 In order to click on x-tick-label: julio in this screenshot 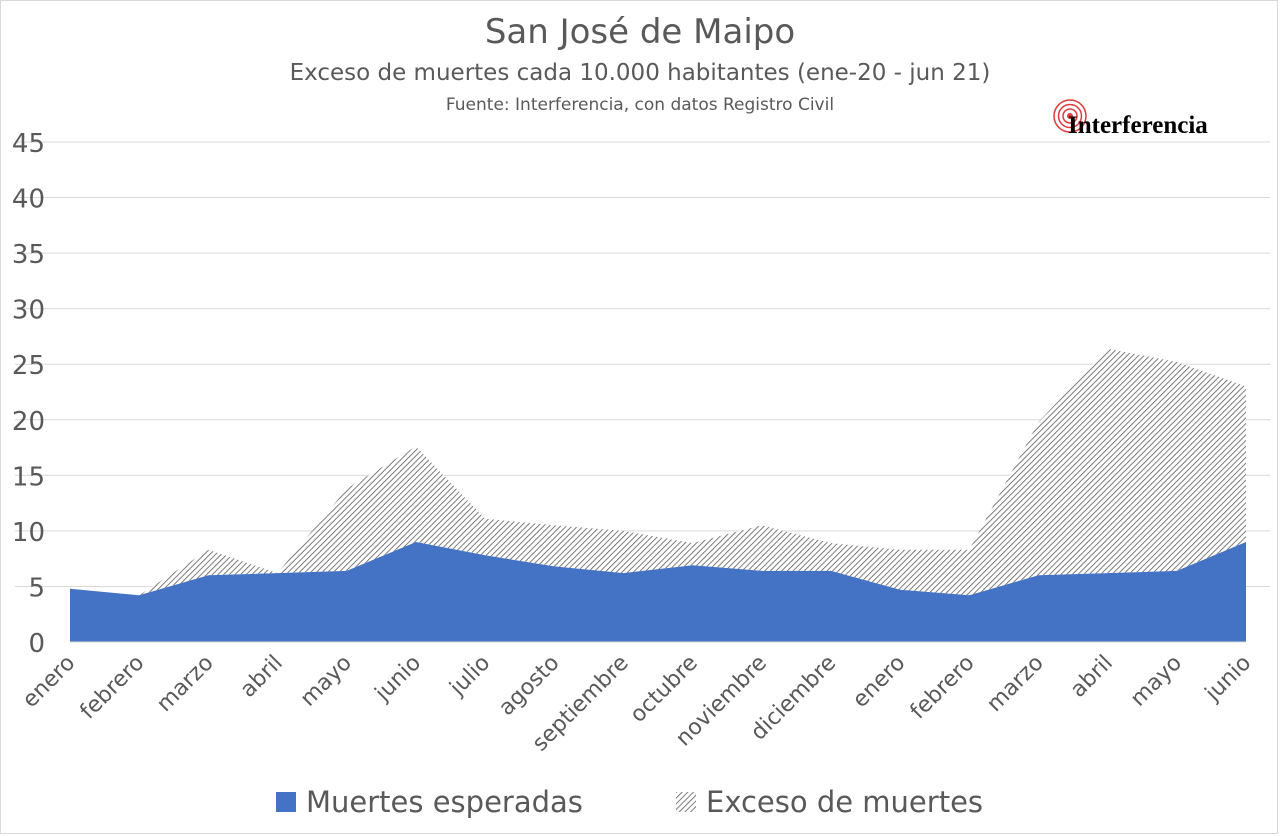, I will do `click(470, 676)`.